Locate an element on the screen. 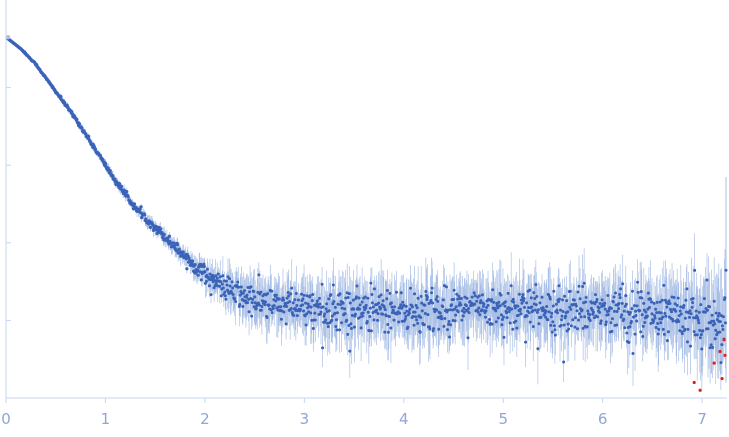  x-tick-label: 7 is located at coordinates (702, 419).